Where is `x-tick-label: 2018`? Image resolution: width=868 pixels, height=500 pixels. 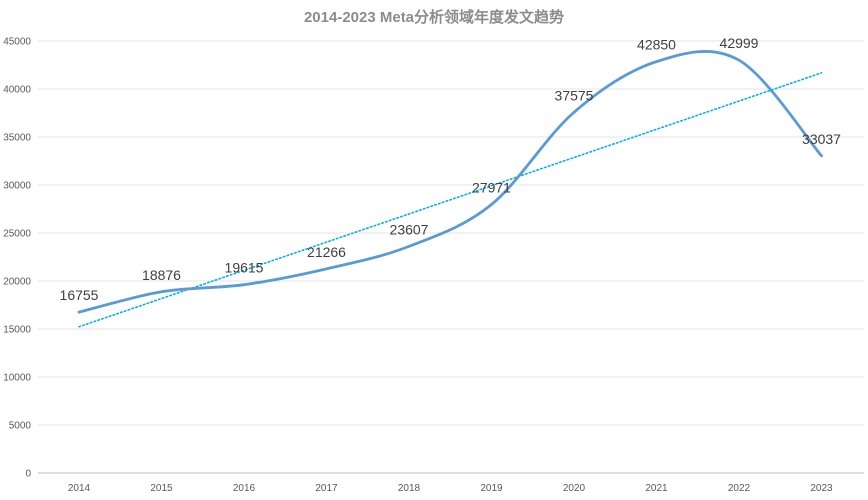
x-tick-label: 2018 is located at coordinates (409, 488).